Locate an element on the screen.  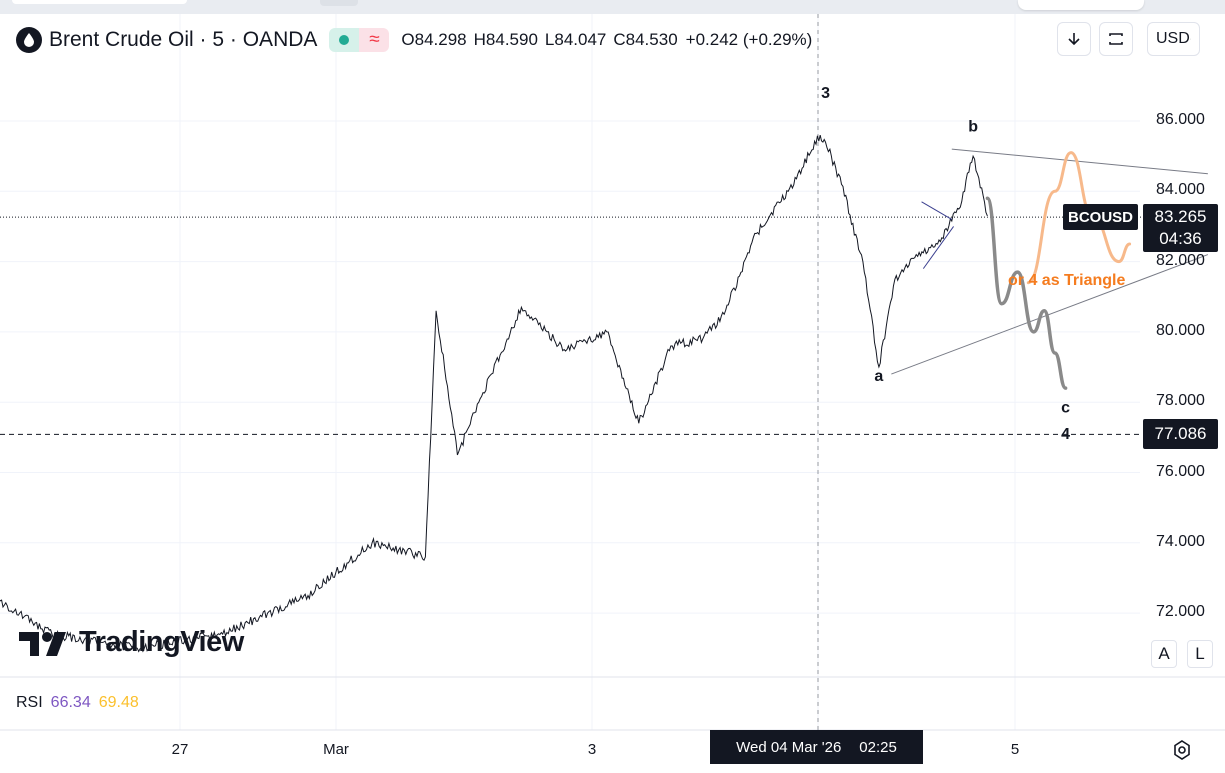
data-delay-indicator: ≈ is located at coordinates (374, 40).